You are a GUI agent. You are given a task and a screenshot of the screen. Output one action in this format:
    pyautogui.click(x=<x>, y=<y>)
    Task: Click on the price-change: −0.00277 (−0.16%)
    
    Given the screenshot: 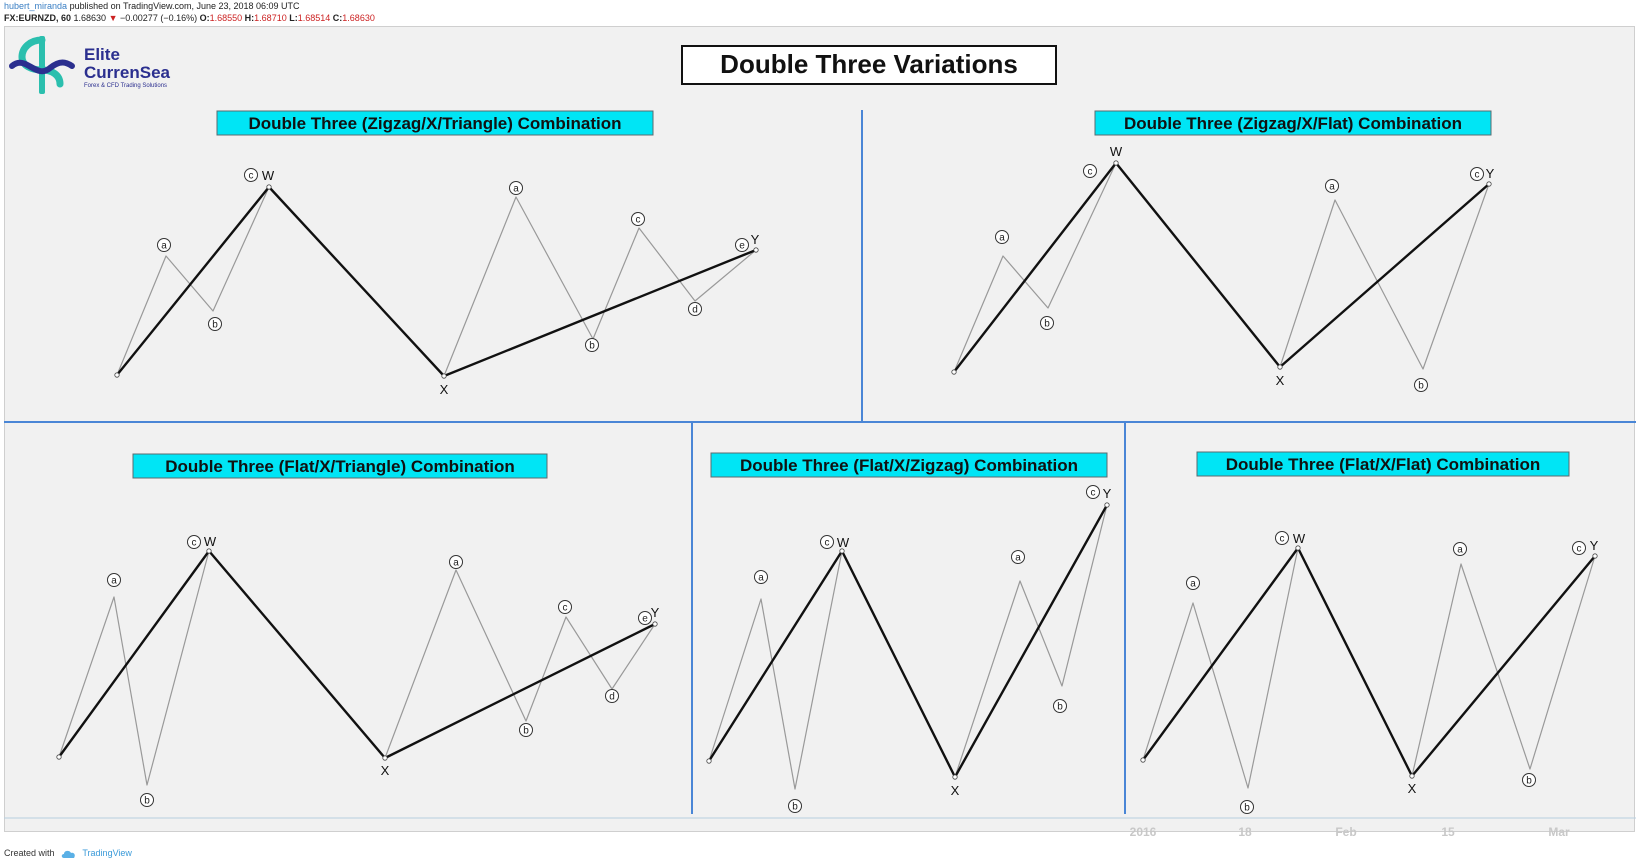 What is the action you would take?
    pyautogui.click(x=159, y=18)
    